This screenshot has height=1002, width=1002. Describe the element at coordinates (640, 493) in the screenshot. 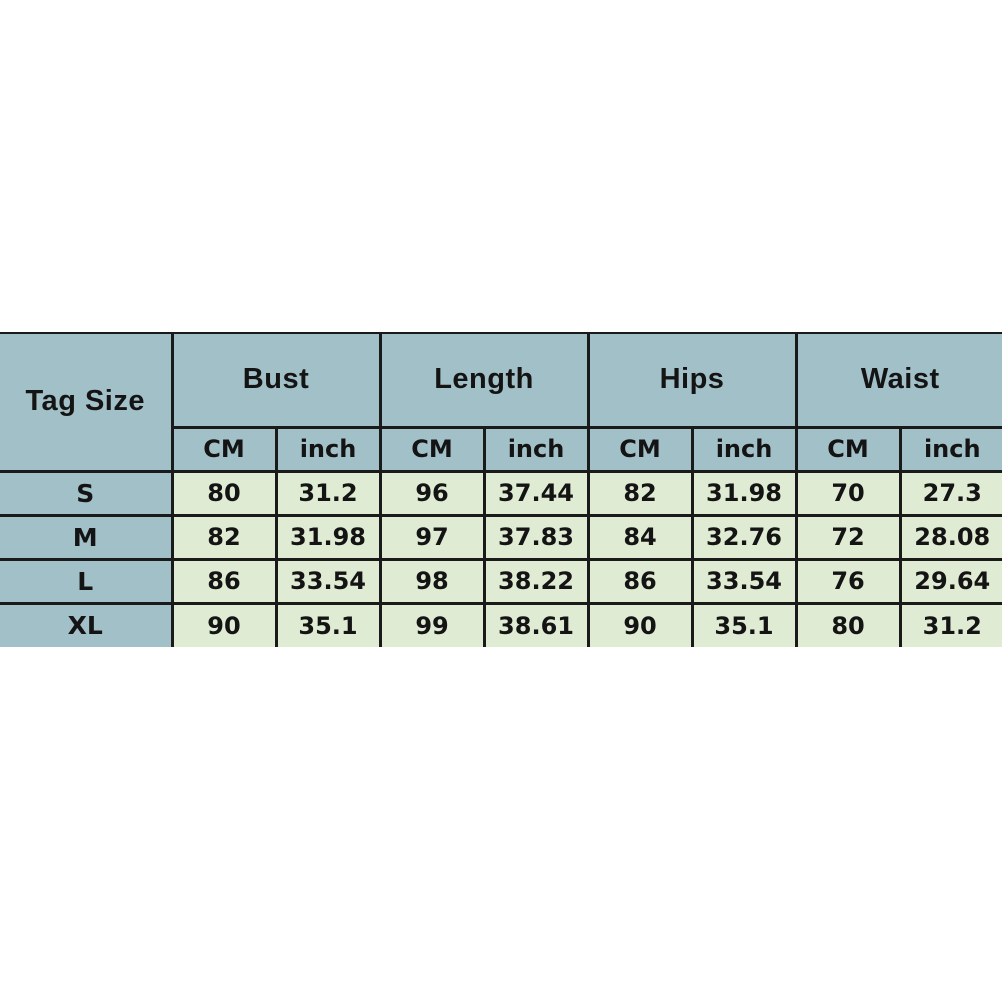

I see `cell-s-hips-cm: 82` at that location.